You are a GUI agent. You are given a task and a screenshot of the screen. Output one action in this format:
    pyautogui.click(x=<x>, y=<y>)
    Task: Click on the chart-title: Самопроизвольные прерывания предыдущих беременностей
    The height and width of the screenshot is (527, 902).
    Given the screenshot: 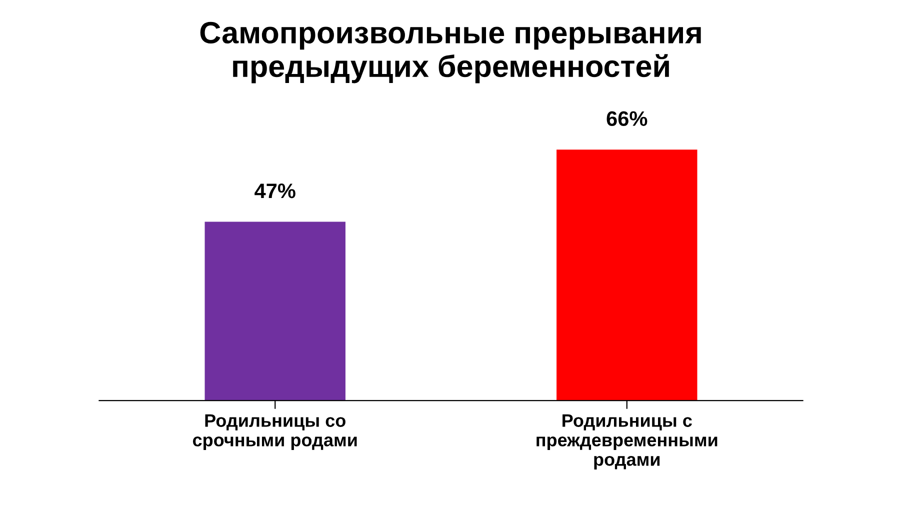 What is the action you would take?
    pyautogui.click(x=450, y=53)
    